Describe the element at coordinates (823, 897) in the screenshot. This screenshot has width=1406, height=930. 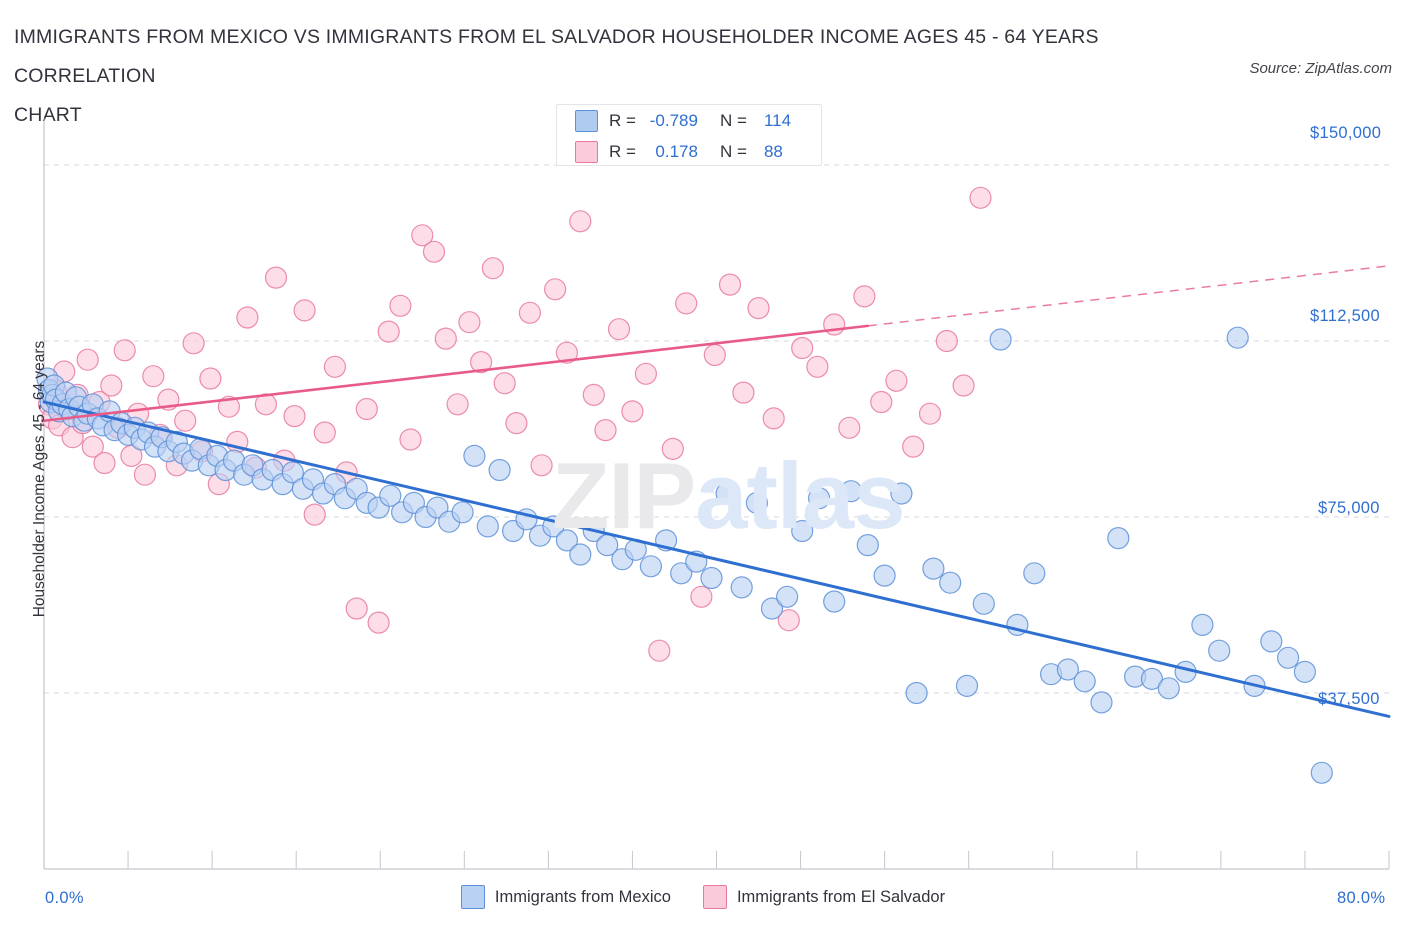
I see `legend-item-elsalvador: Immigrants from El Salvador` at that location.